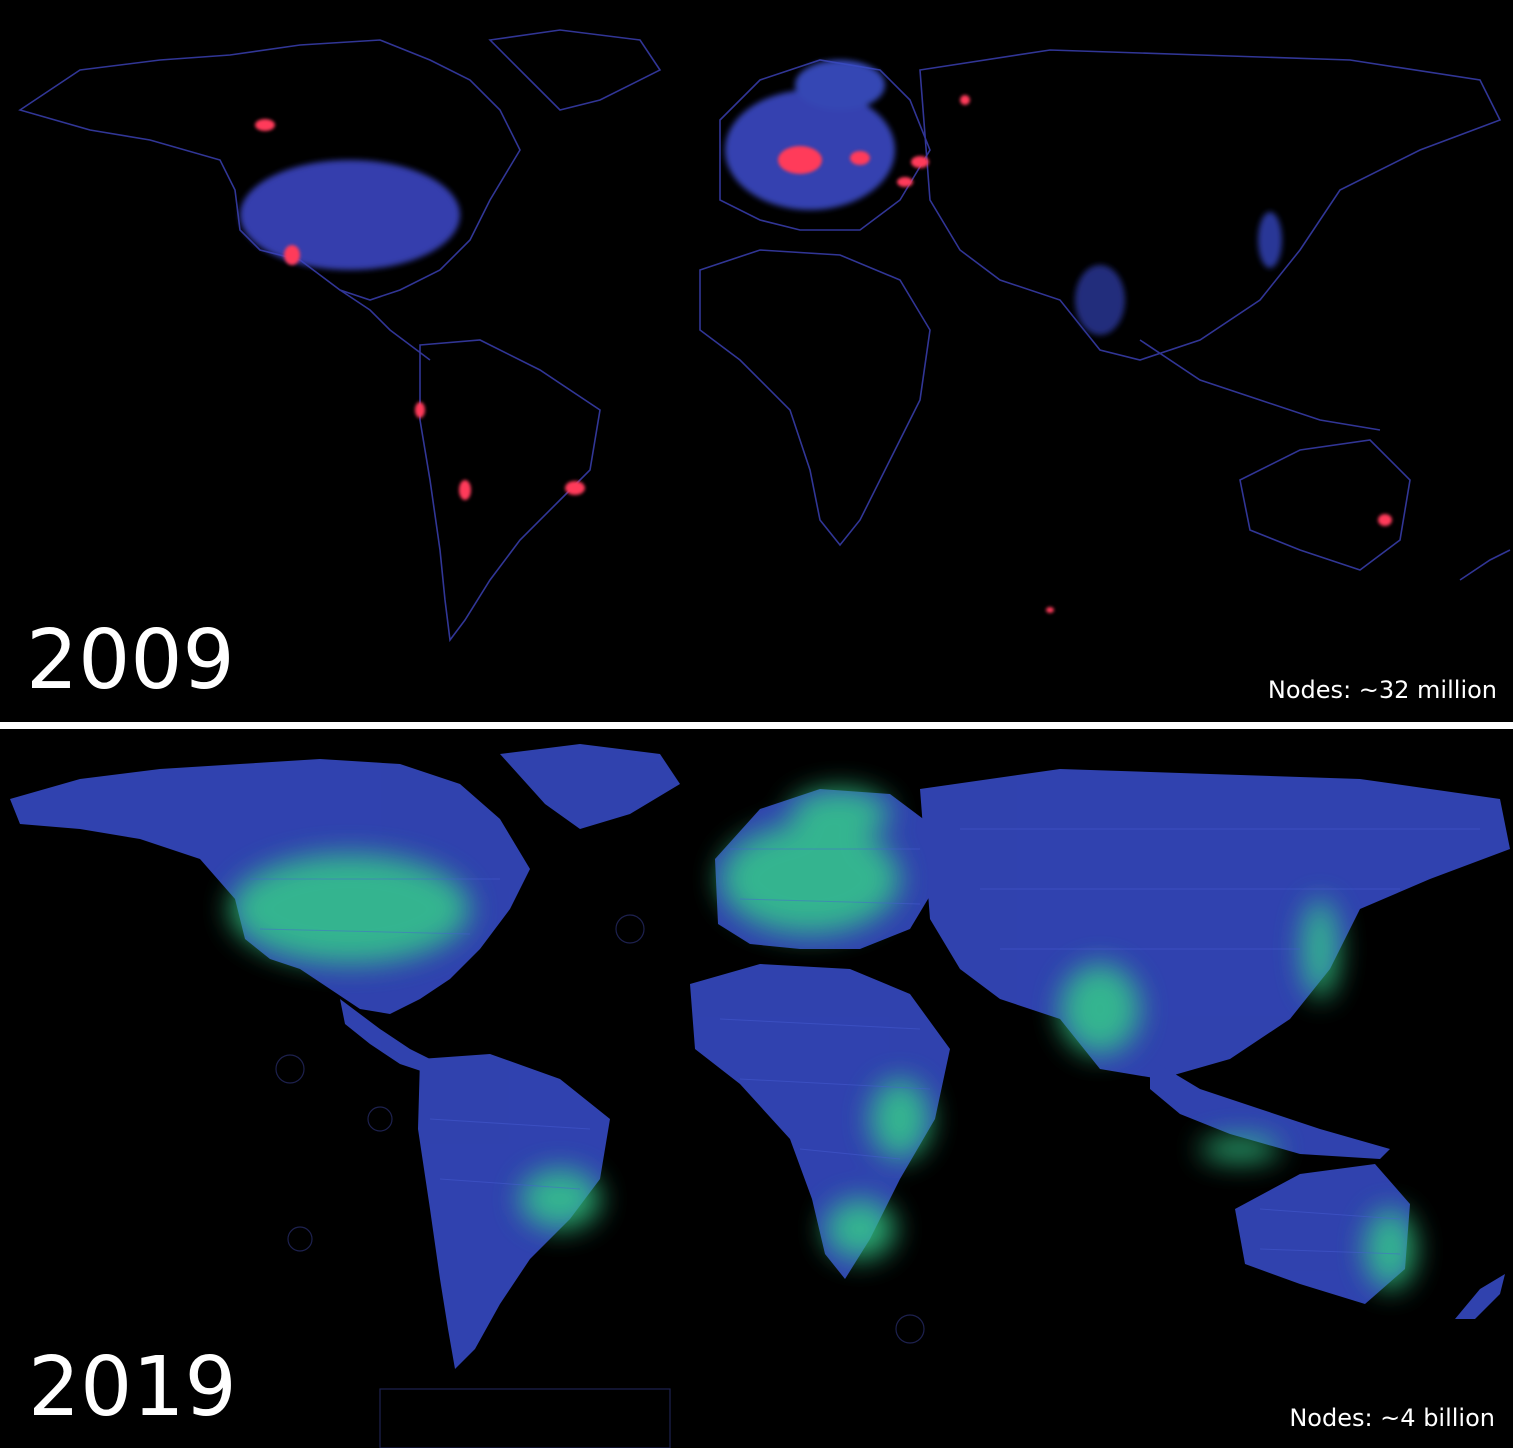 The width and height of the screenshot is (1513, 1448). I want to click on density-glow-2009, so click(761, 197).